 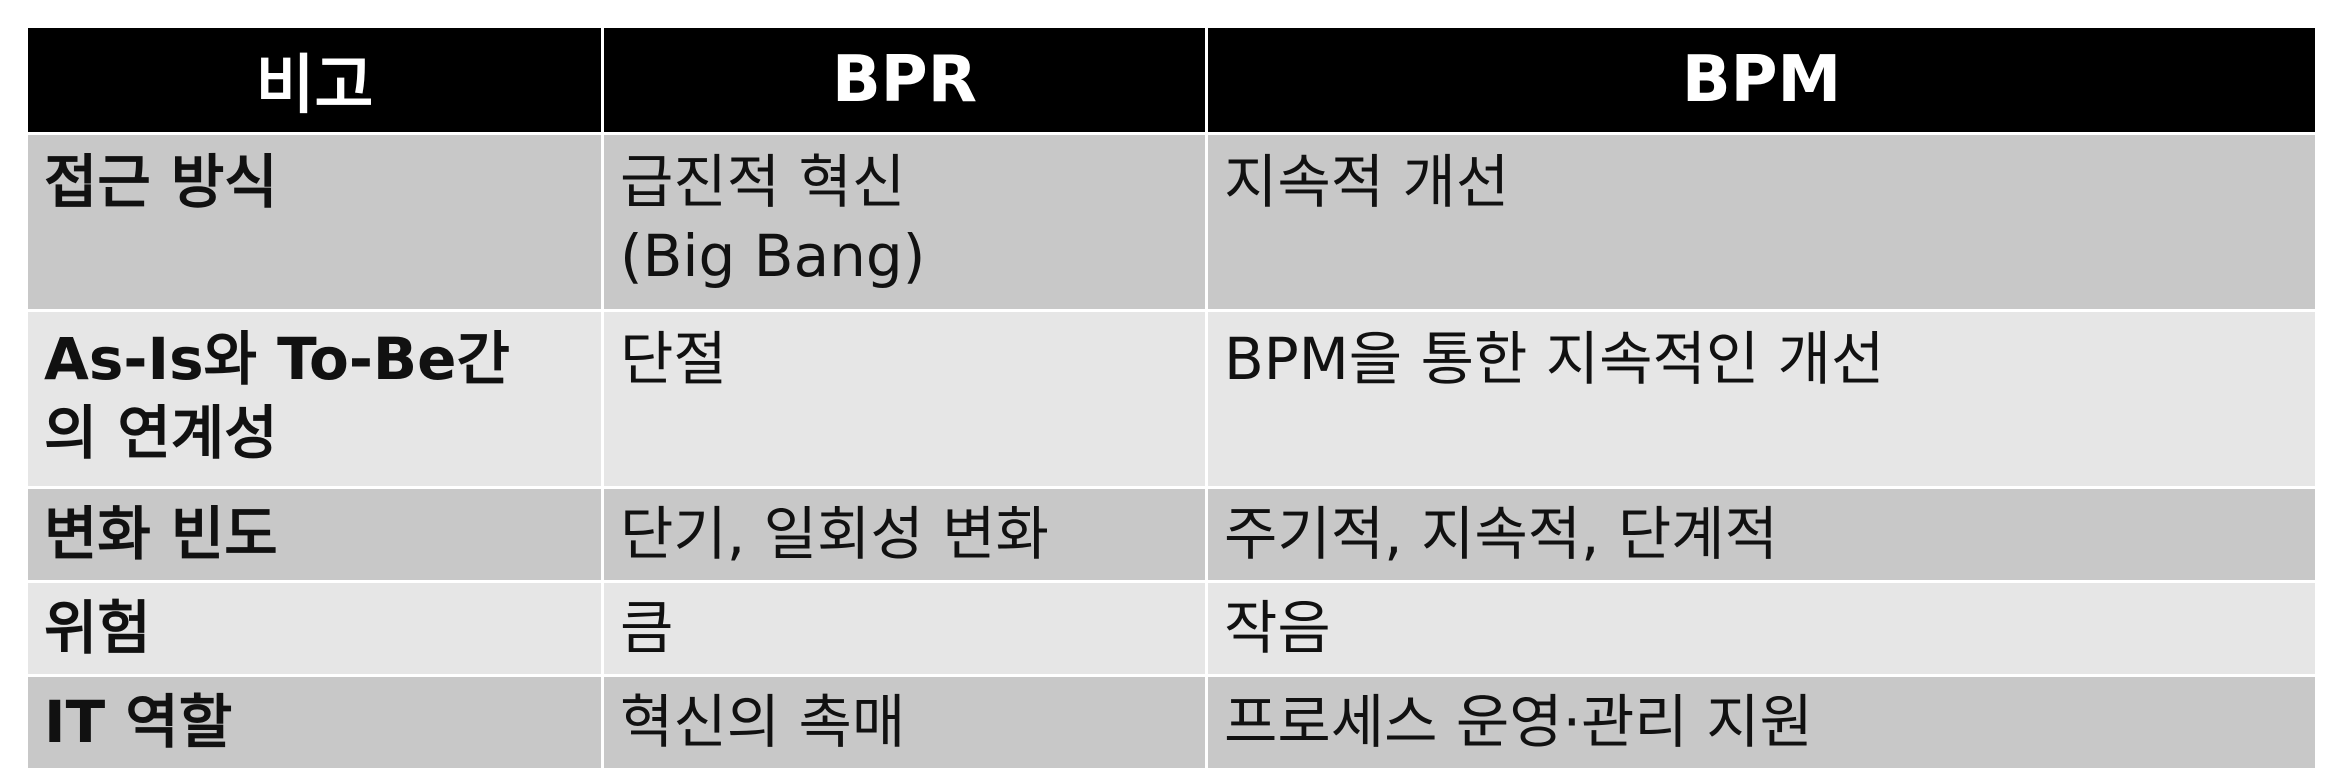 What do you see at coordinates (314, 399) in the screenshot?
I see `row-header-linkage: As-Is와 To-Be간 의 연계성` at bounding box center [314, 399].